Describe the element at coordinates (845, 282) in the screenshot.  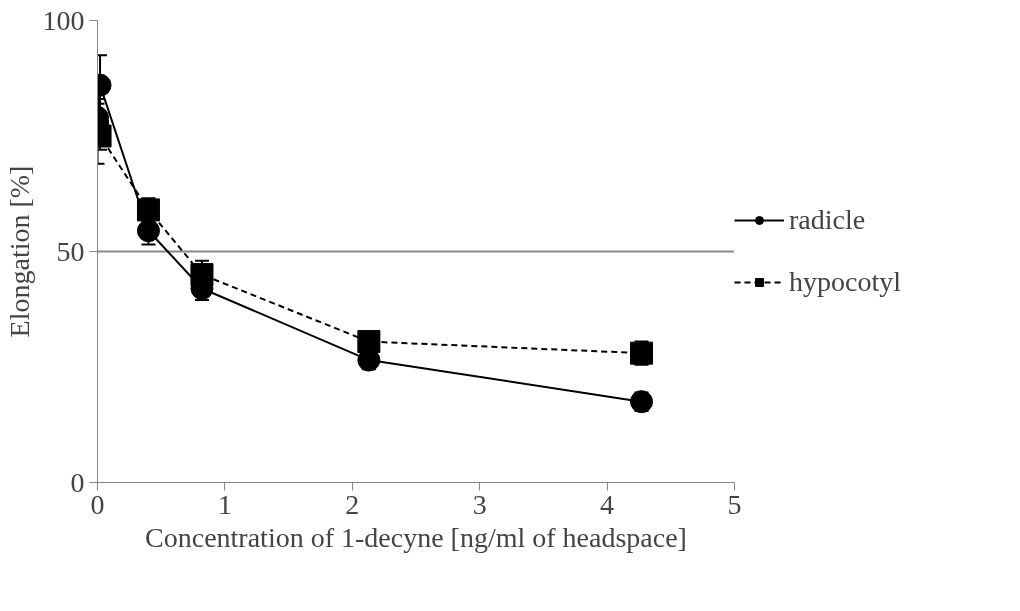
I see `legend-label: hypocotyl` at that location.